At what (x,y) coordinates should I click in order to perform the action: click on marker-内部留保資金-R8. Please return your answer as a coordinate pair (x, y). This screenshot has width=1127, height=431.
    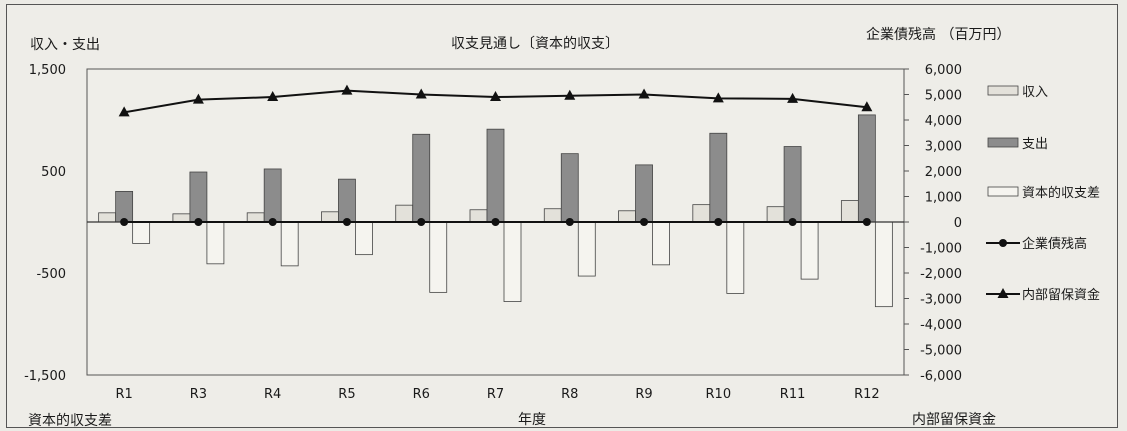
    Looking at the image, I should click on (570, 94).